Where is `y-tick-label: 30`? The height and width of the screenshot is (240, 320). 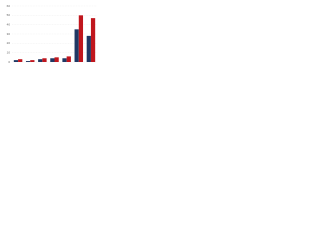 y-tick-label: 30 is located at coordinates (9, 34).